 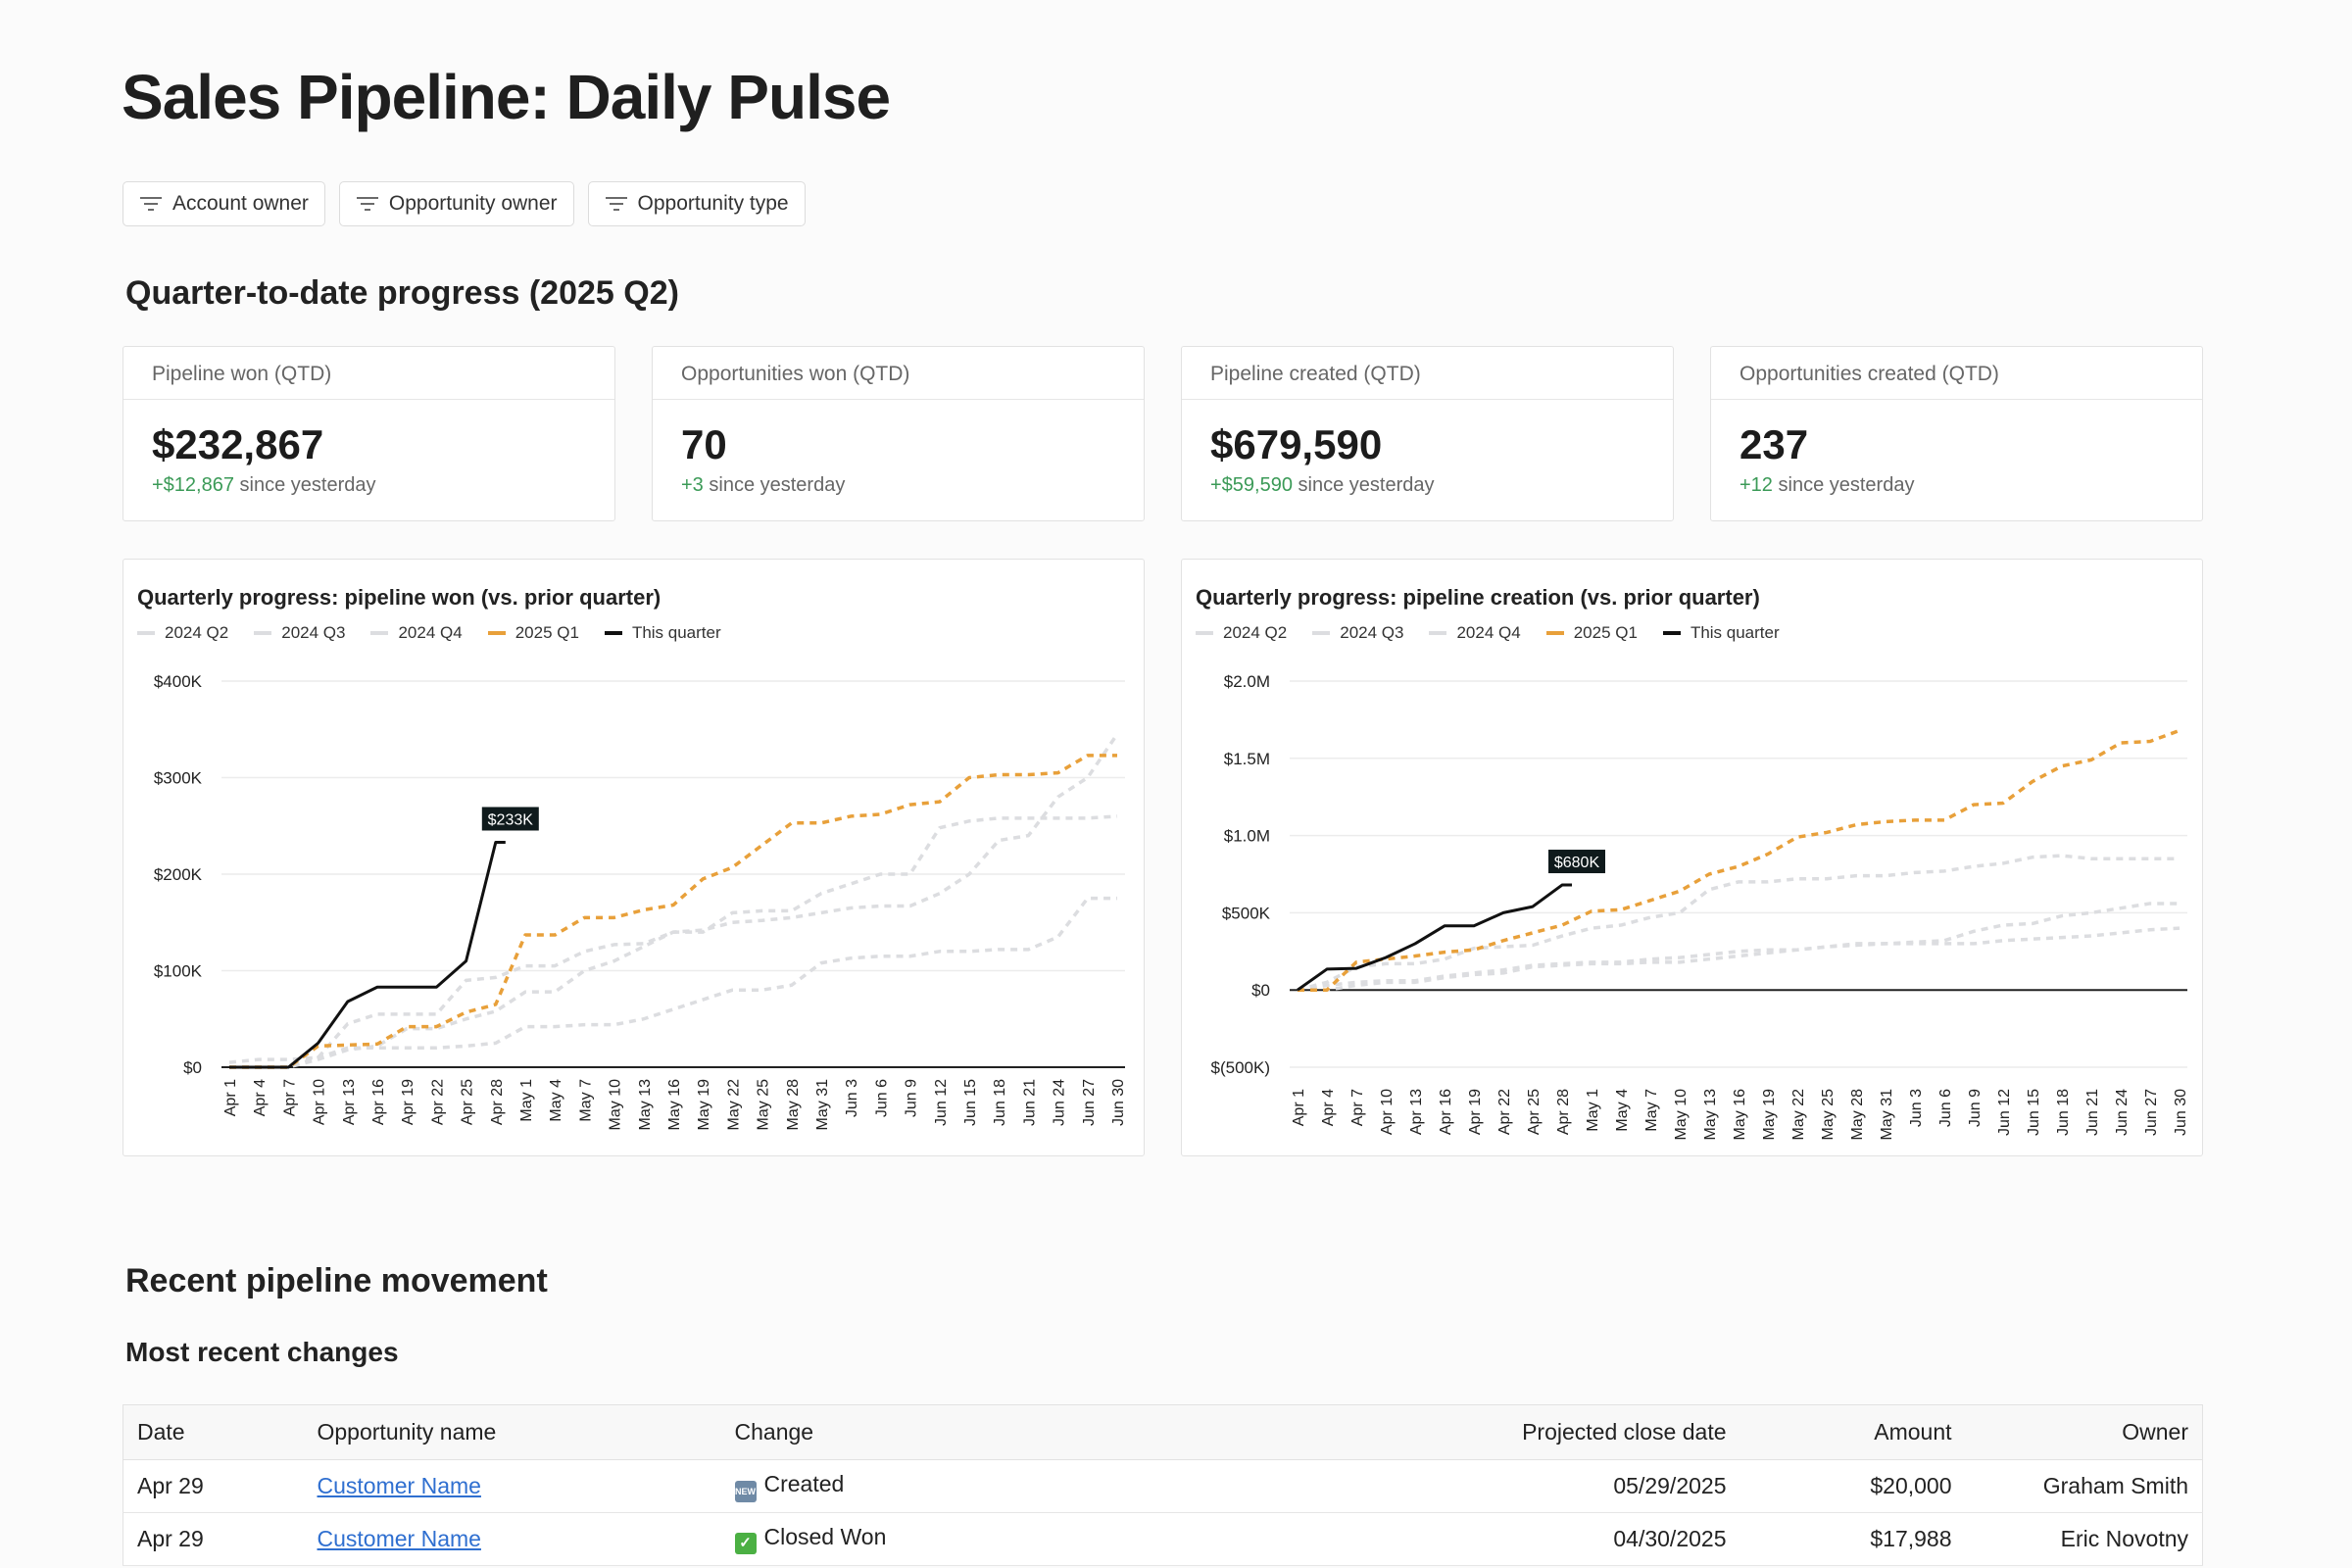 I want to click on x-tick-label: Jun 15, so click(x=970, y=1102).